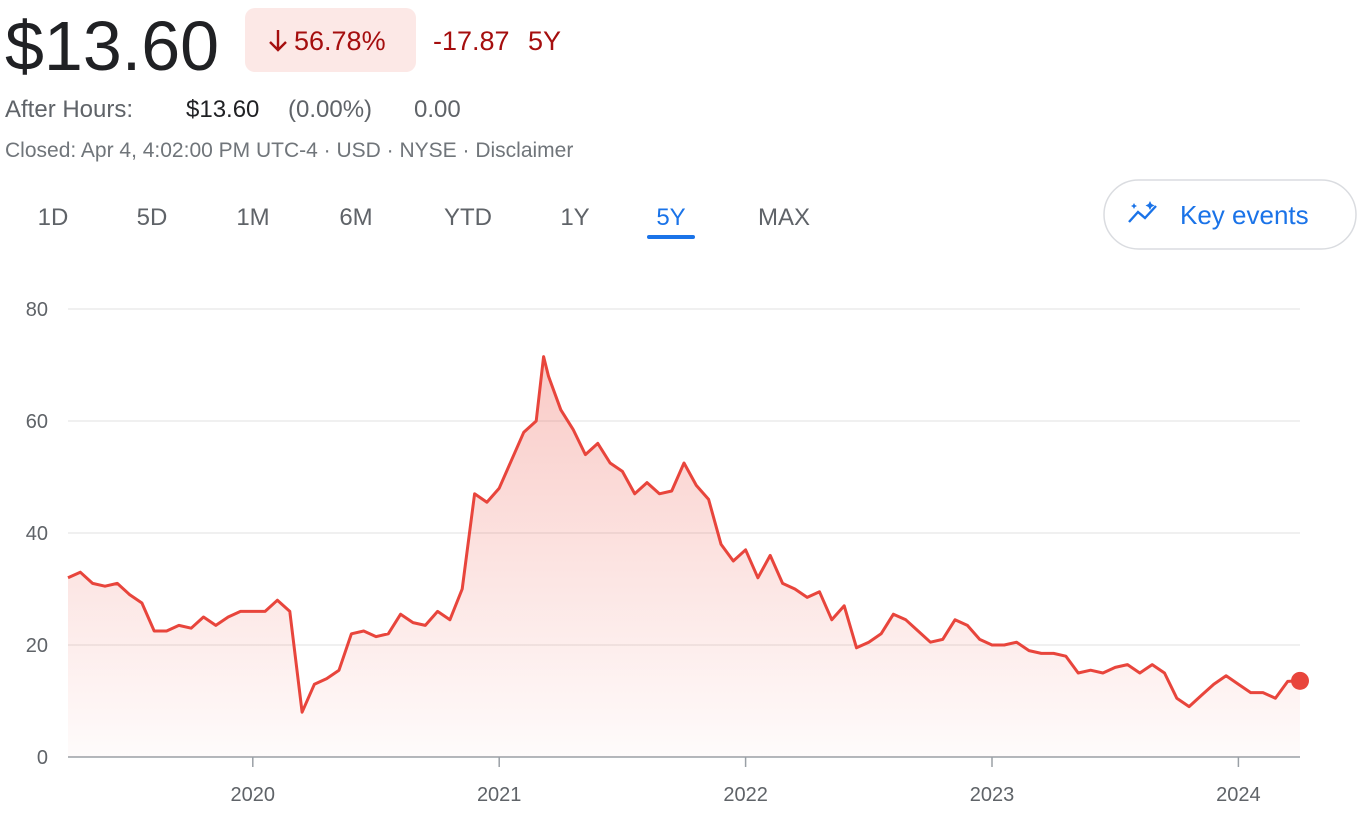 The image size is (1368, 816). I want to click on after-hours-percent: (0.00%), so click(330, 109).